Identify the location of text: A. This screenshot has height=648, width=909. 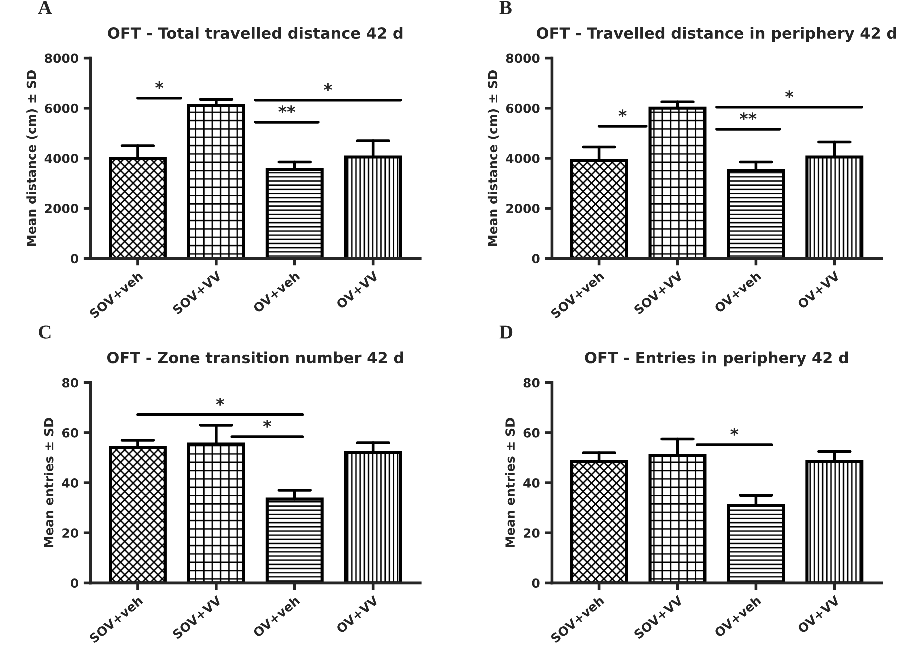
(45, 7).